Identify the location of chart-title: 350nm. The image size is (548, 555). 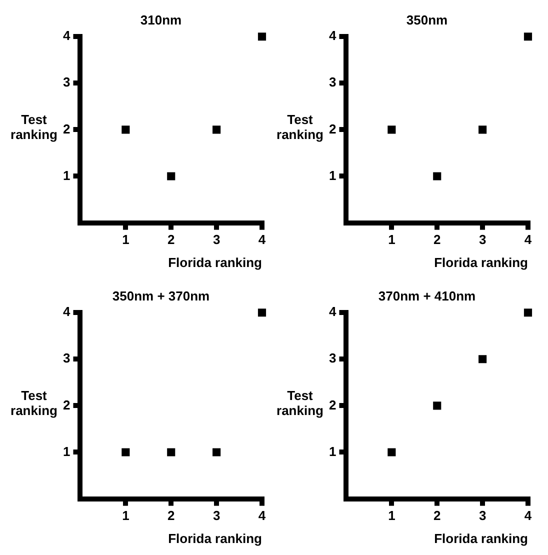
(427, 20).